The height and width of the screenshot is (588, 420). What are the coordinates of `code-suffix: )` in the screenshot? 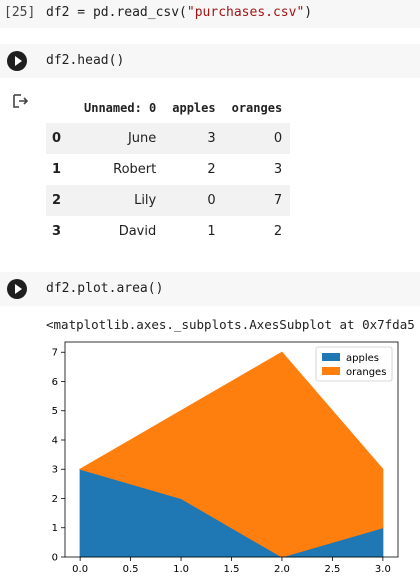 It's located at (308, 12).